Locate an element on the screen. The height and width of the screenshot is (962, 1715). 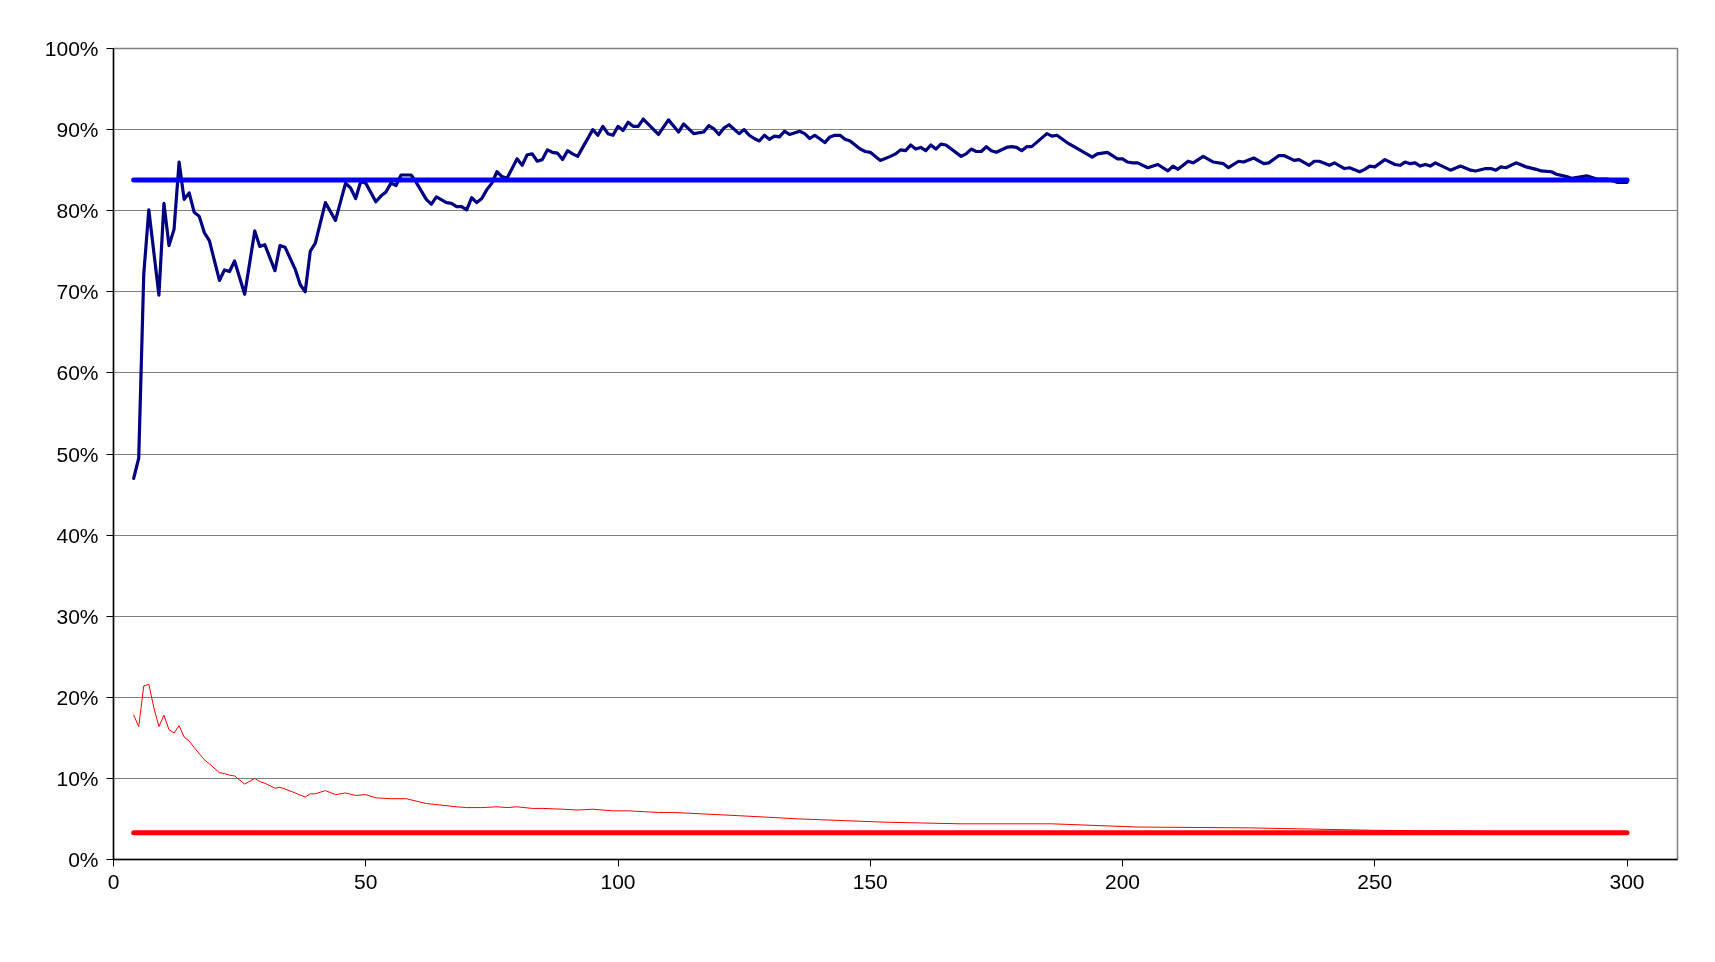
y-tick-label: 40% is located at coordinates (77, 535).